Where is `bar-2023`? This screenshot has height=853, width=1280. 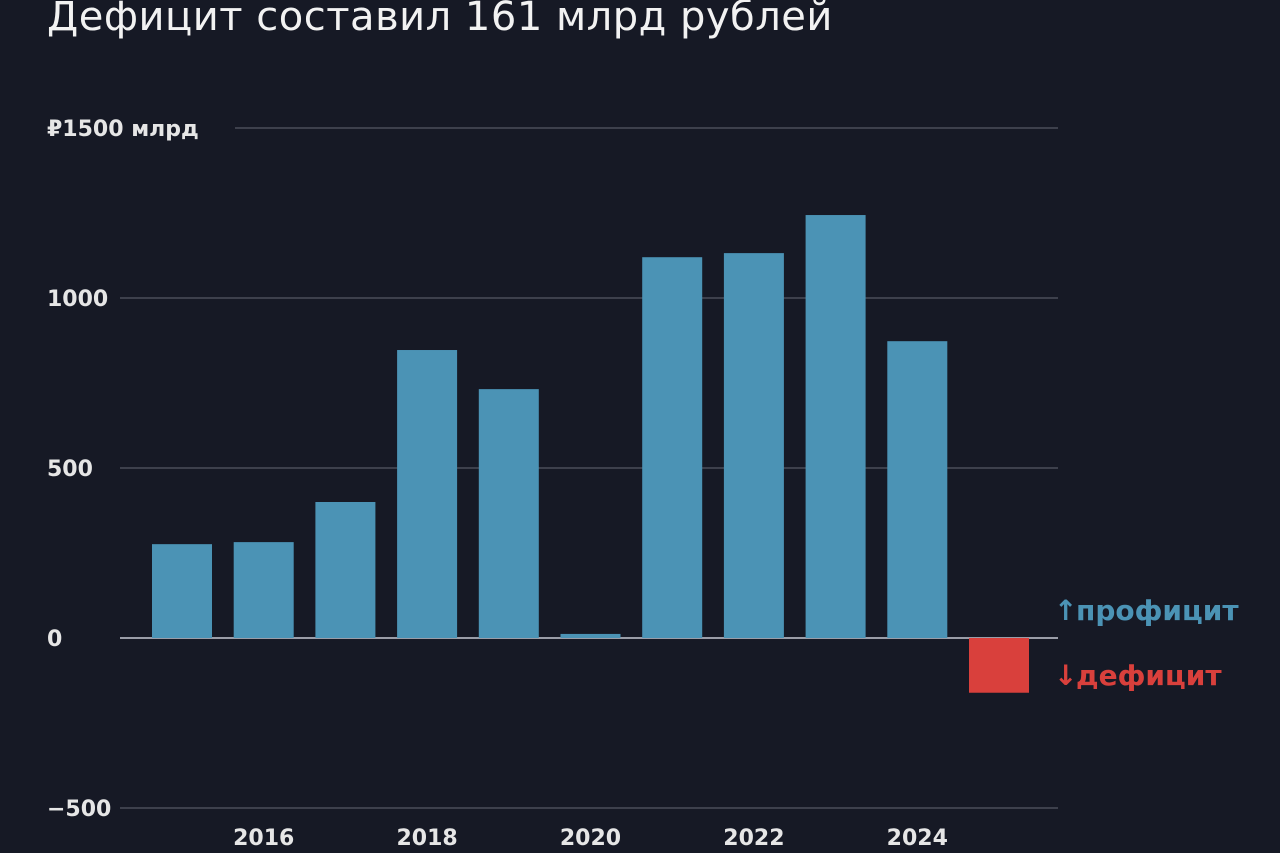 bar-2023 is located at coordinates (835, 427).